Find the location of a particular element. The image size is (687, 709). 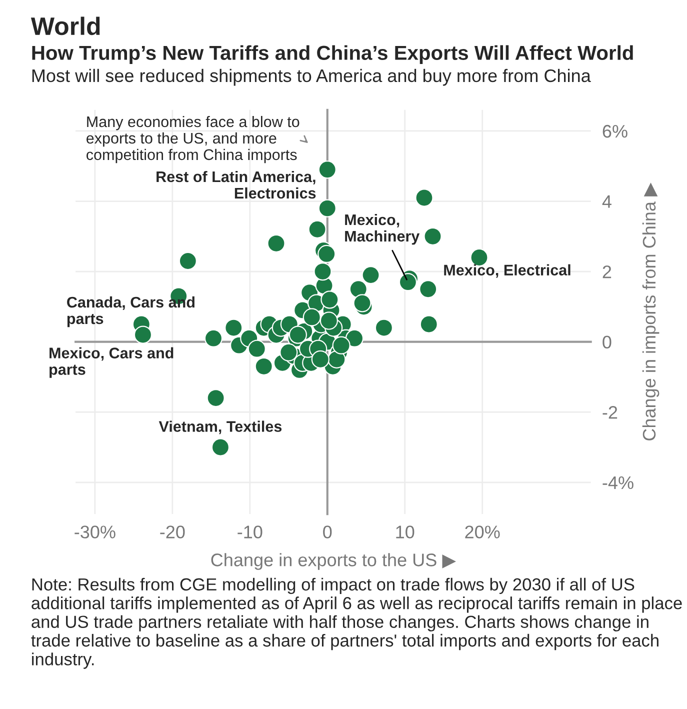

y-tick-label: 6% is located at coordinates (615, 131).